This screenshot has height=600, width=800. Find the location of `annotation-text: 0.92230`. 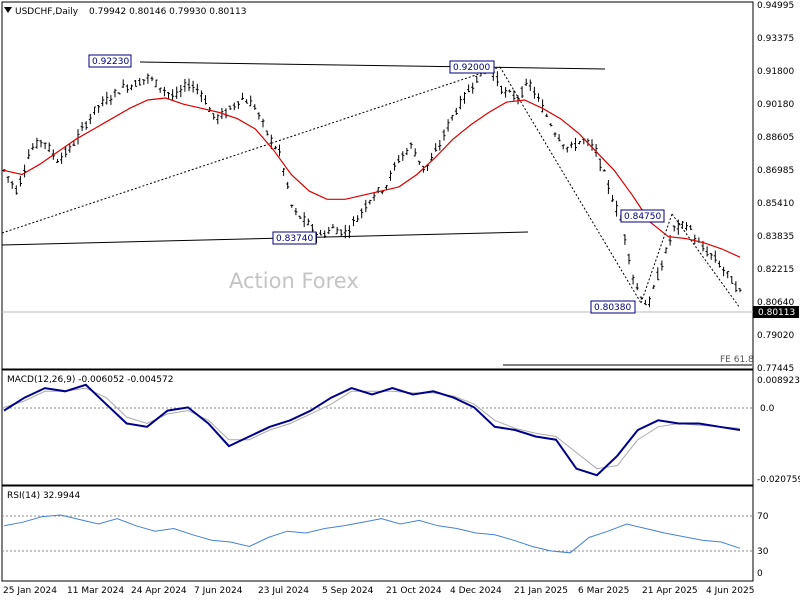

annotation-text: 0.92230 is located at coordinates (110, 62).